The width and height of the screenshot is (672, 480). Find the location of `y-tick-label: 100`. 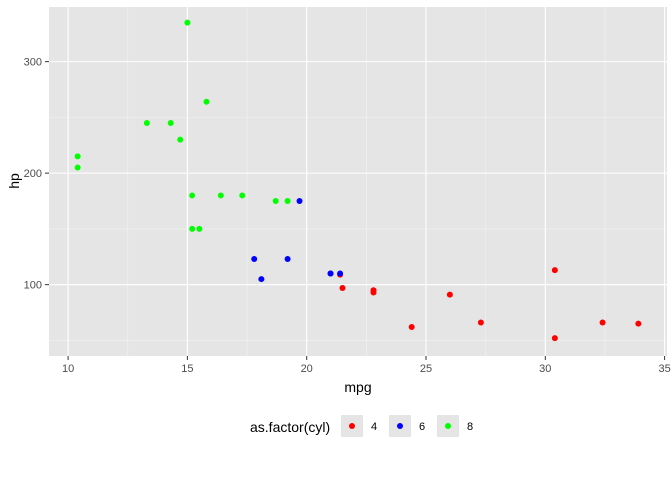

y-tick-label: 100 is located at coordinates (33, 286).